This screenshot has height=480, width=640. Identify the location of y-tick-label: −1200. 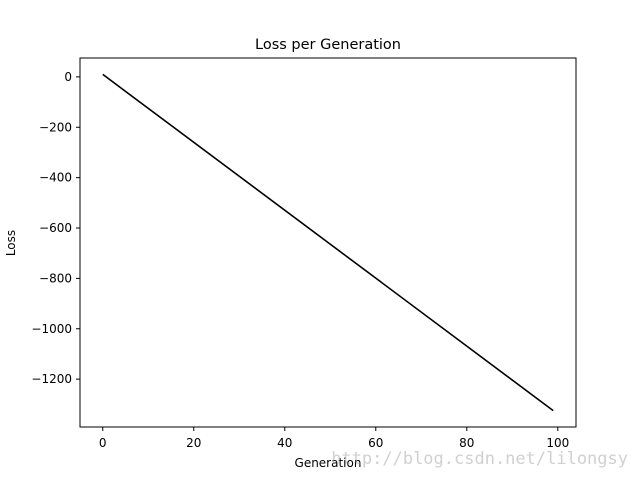
(51, 379).